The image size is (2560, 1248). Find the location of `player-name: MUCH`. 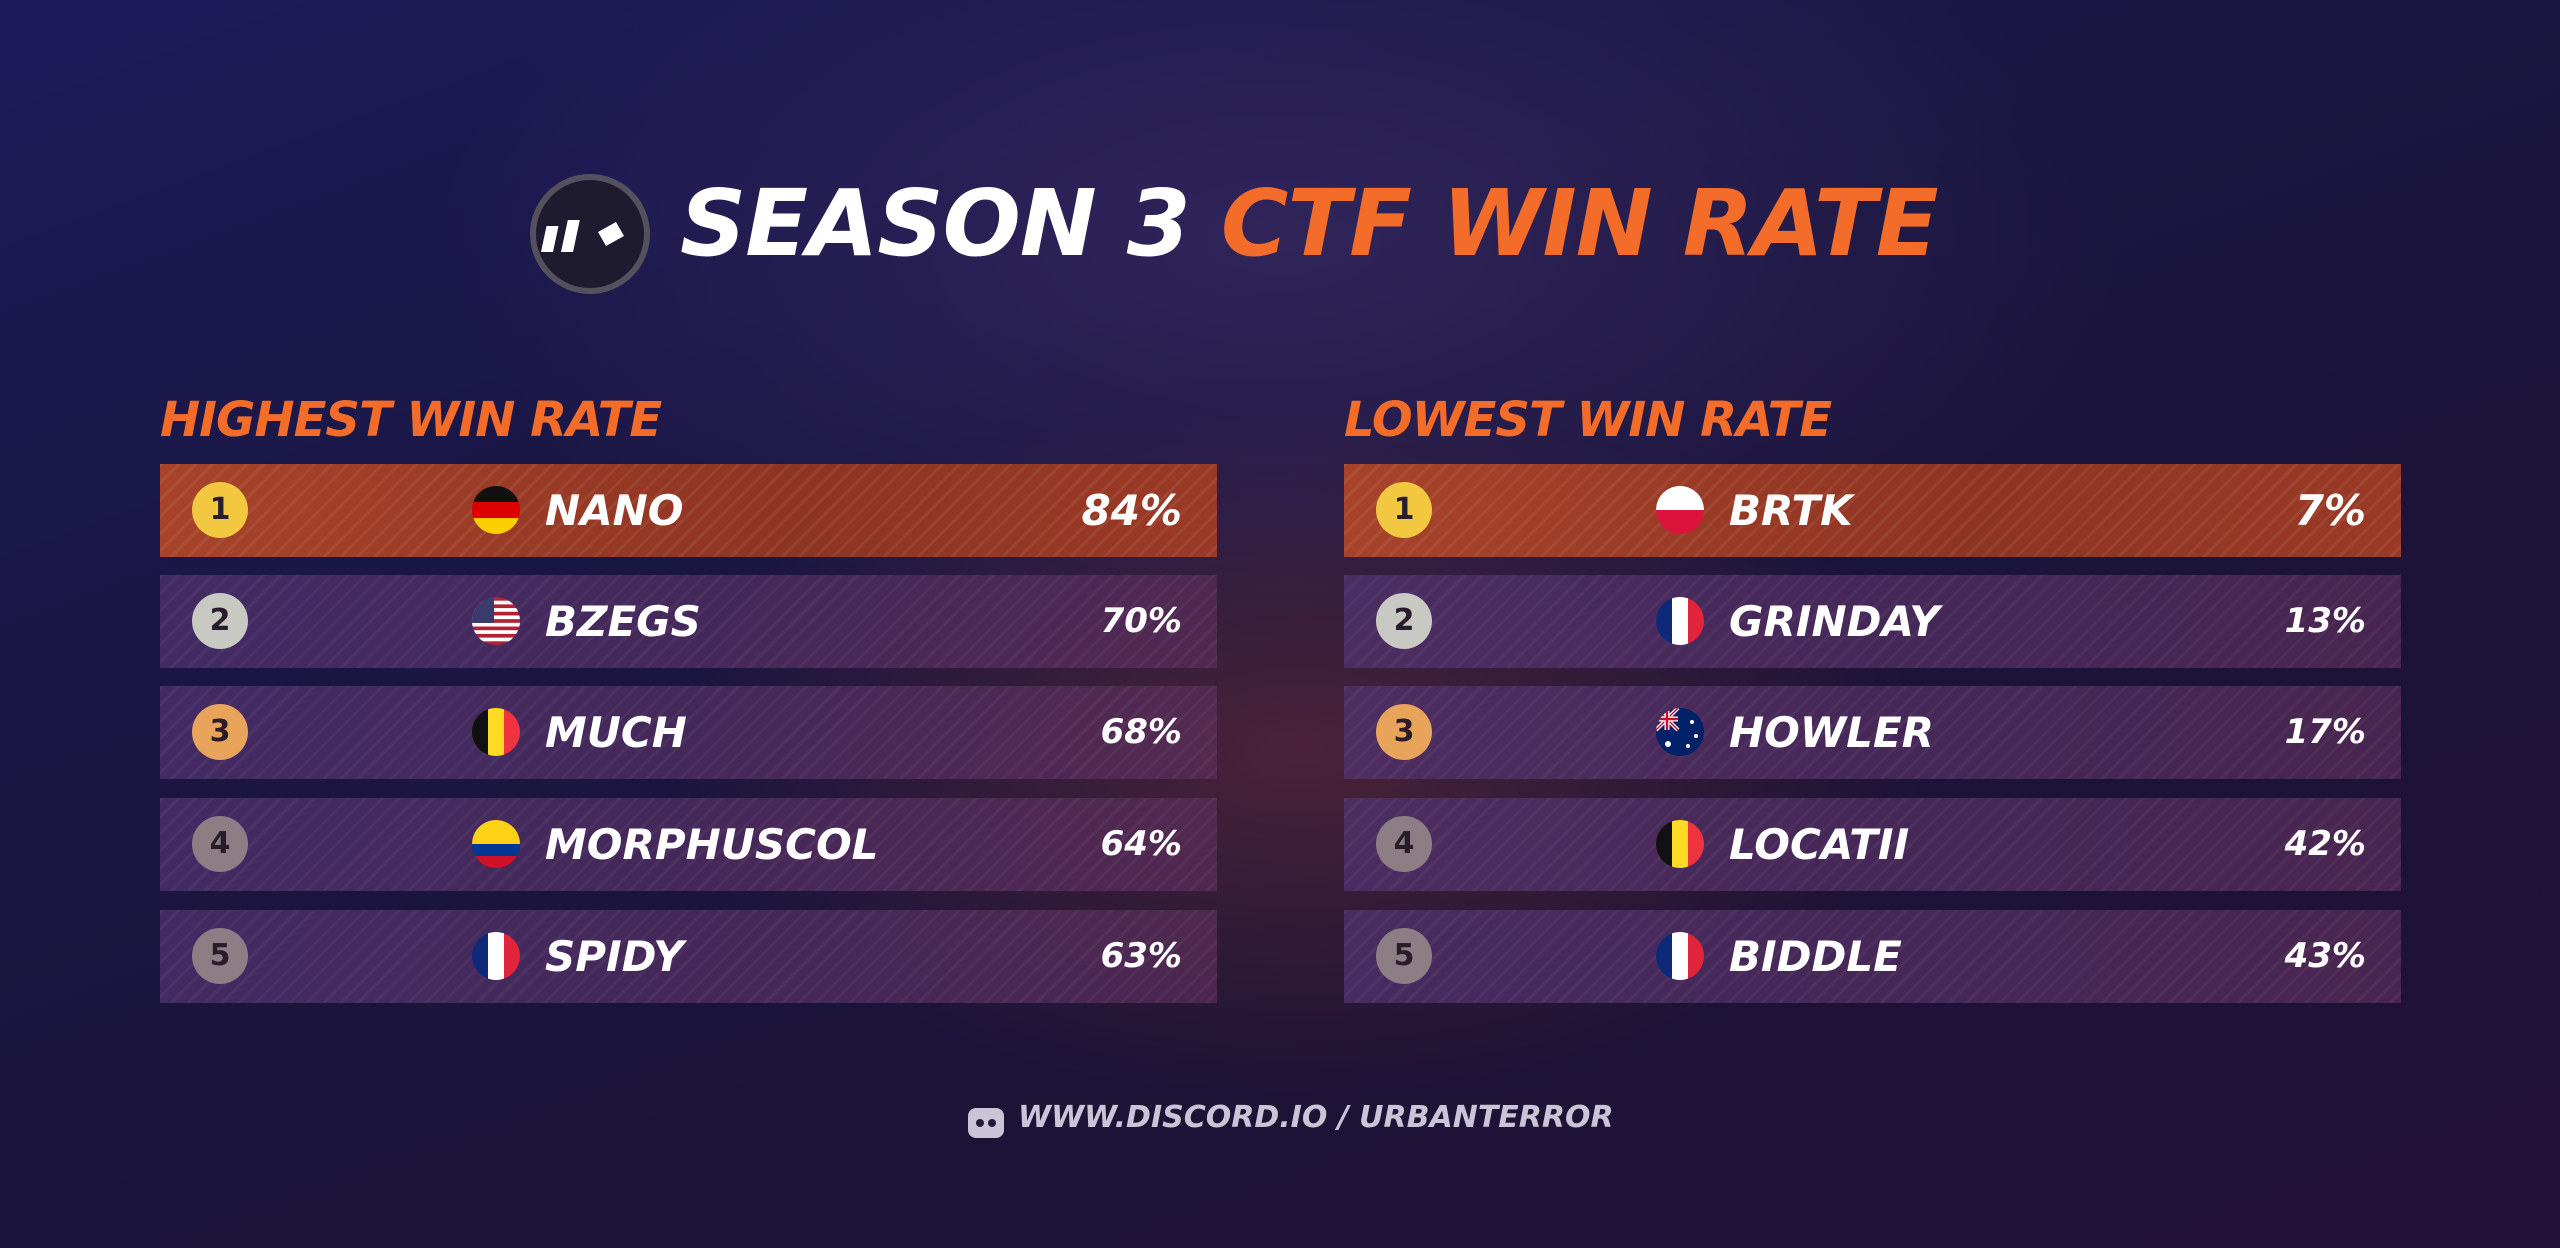

player-name: MUCH is located at coordinates (616, 732).